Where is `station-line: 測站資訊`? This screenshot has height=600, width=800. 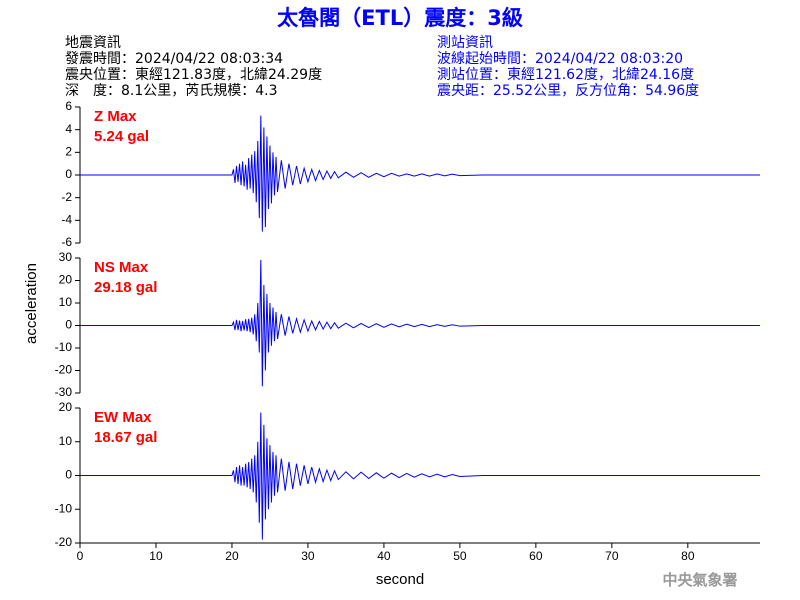 station-line: 測站資訊 is located at coordinates (465, 43).